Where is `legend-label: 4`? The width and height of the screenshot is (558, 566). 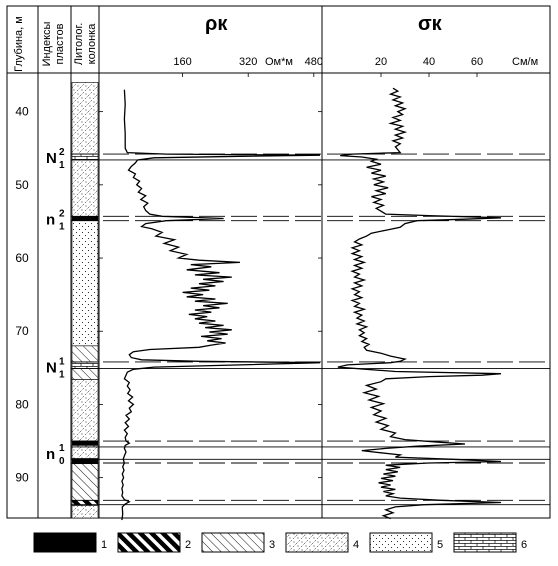 legend-label: 4 is located at coordinates (356, 545).